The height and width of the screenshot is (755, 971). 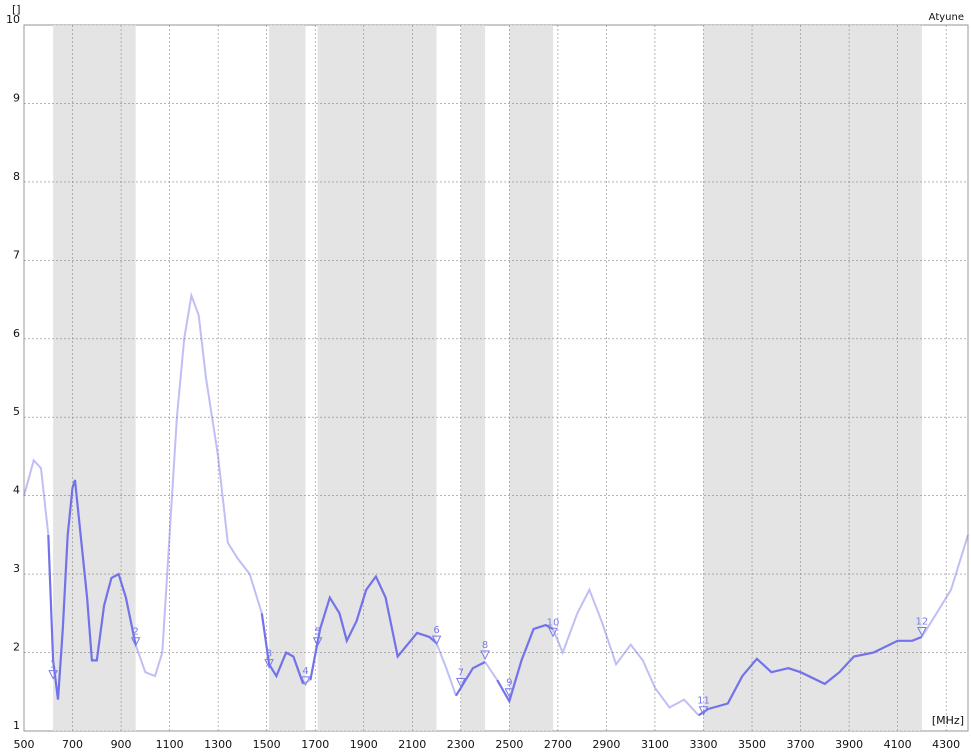 I want to click on y-axis-label: [], so click(x=16, y=9).